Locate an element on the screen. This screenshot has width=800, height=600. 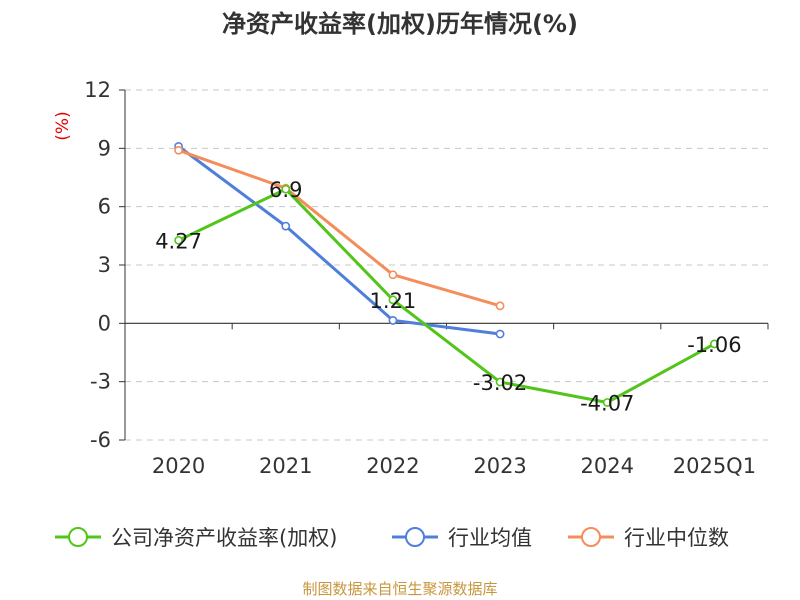
legend-label-2: 行业中位数 is located at coordinates (676, 538).